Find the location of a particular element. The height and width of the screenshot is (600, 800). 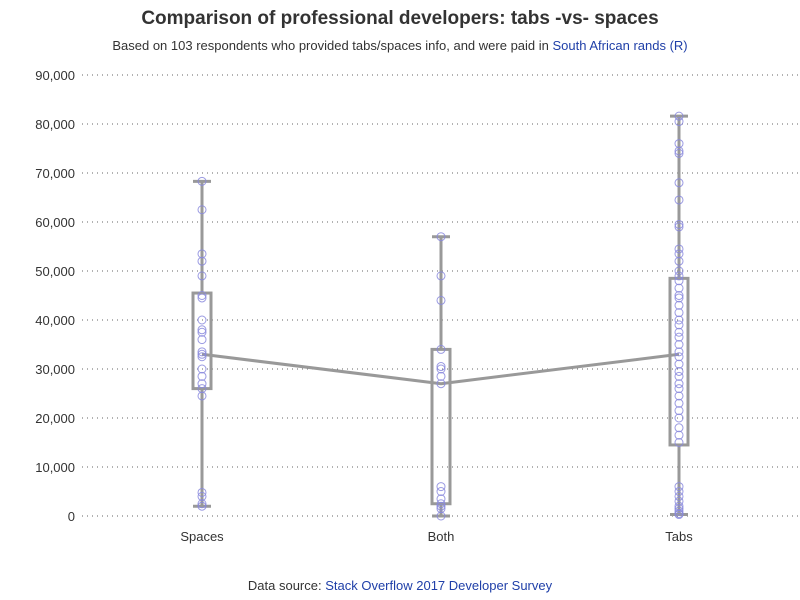

y-tick-label: 10,000 is located at coordinates (55, 467).